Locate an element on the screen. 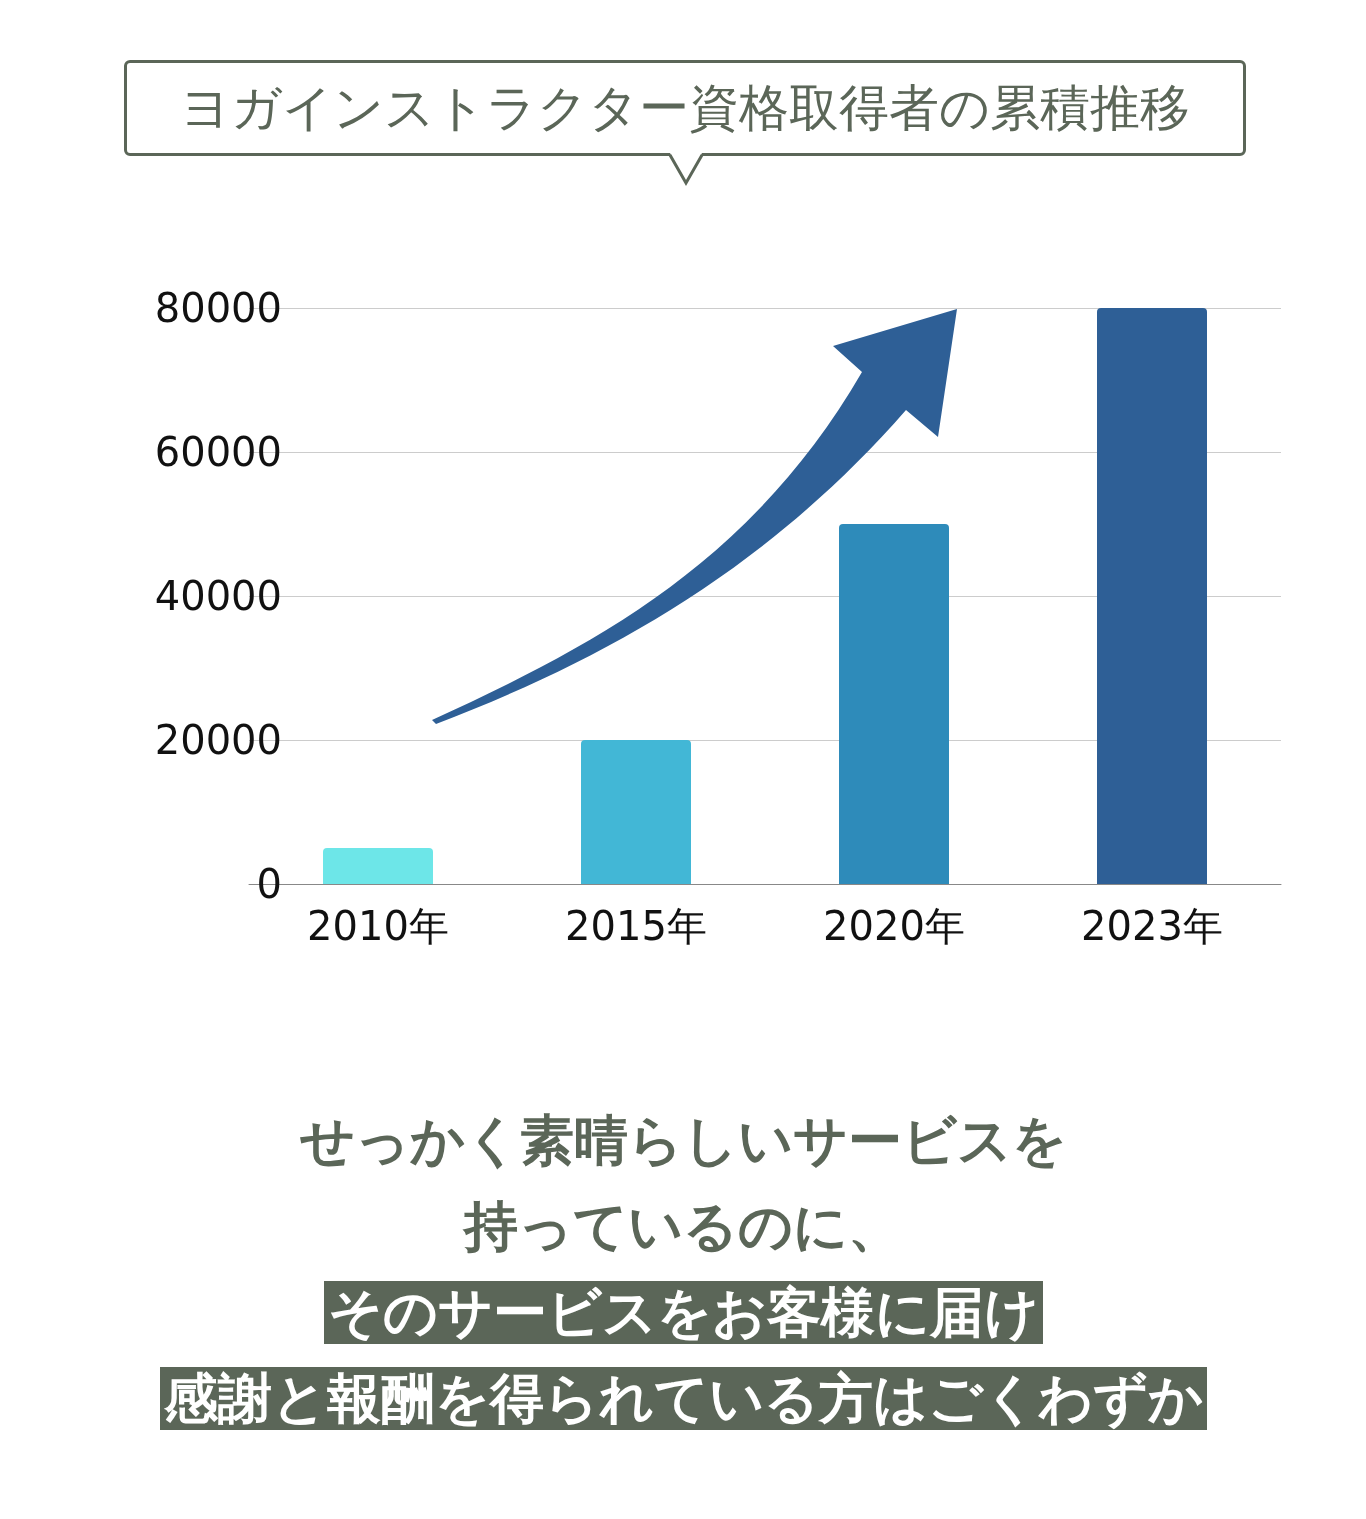 The image size is (1366, 1519). text: 感謝と報酬を得られている方はごくわずか is located at coordinates (683, 1398).